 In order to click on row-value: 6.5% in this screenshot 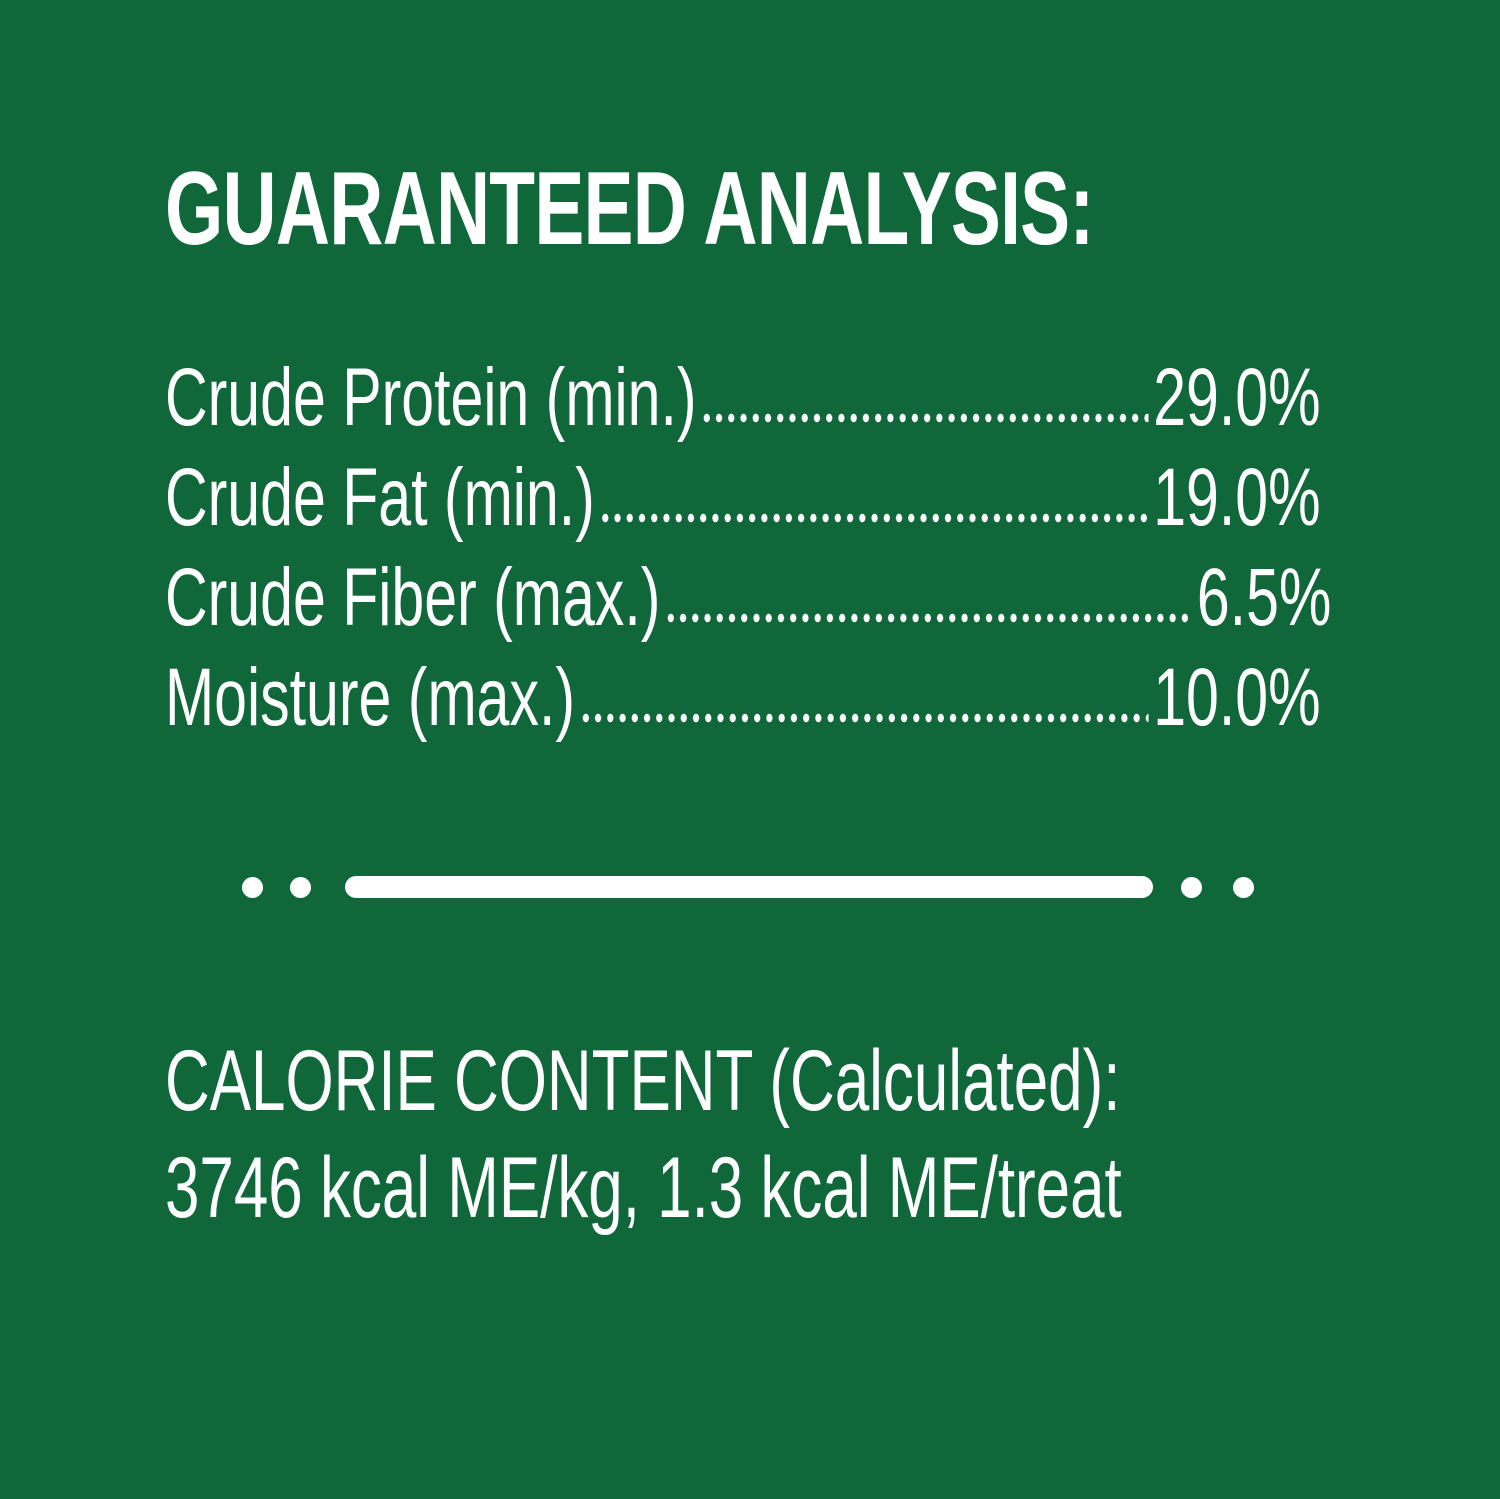, I will do `click(1264, 597)`.